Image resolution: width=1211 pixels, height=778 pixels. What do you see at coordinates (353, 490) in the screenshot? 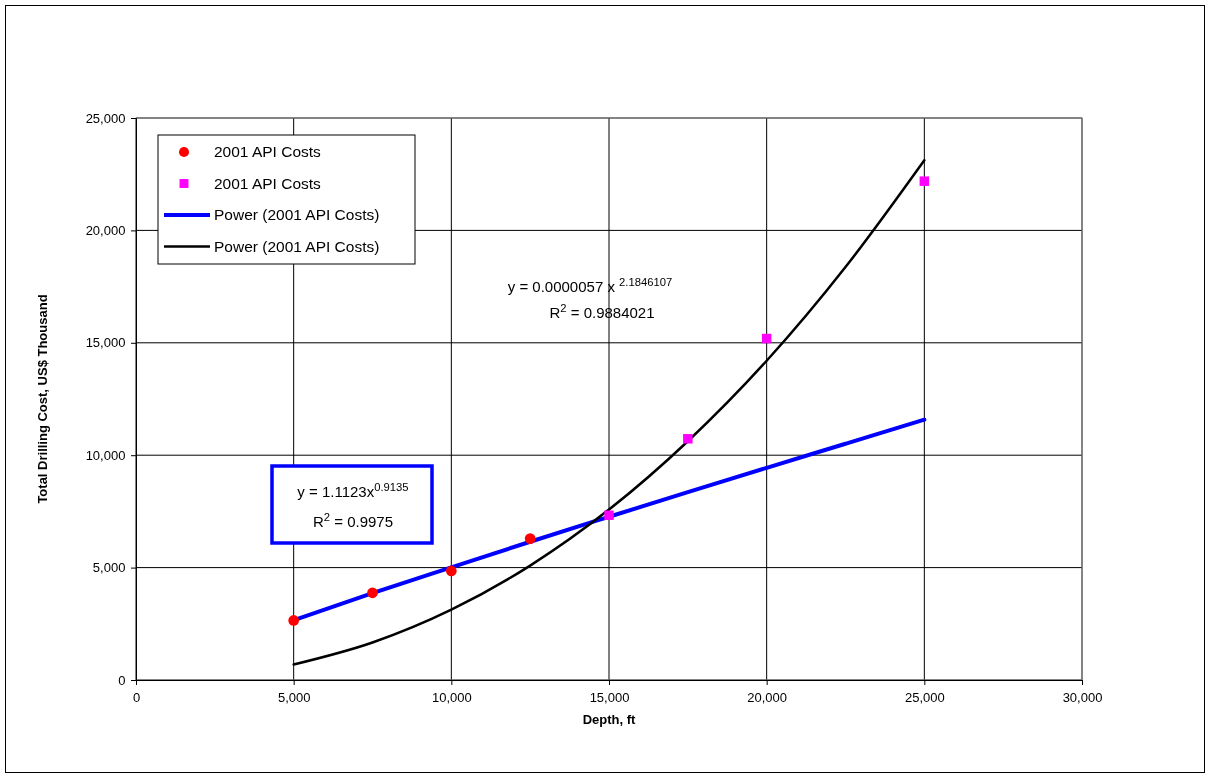
I see `annotation: y = 1.1123x$^{0.9135}$` at bounding box center [353, 490].